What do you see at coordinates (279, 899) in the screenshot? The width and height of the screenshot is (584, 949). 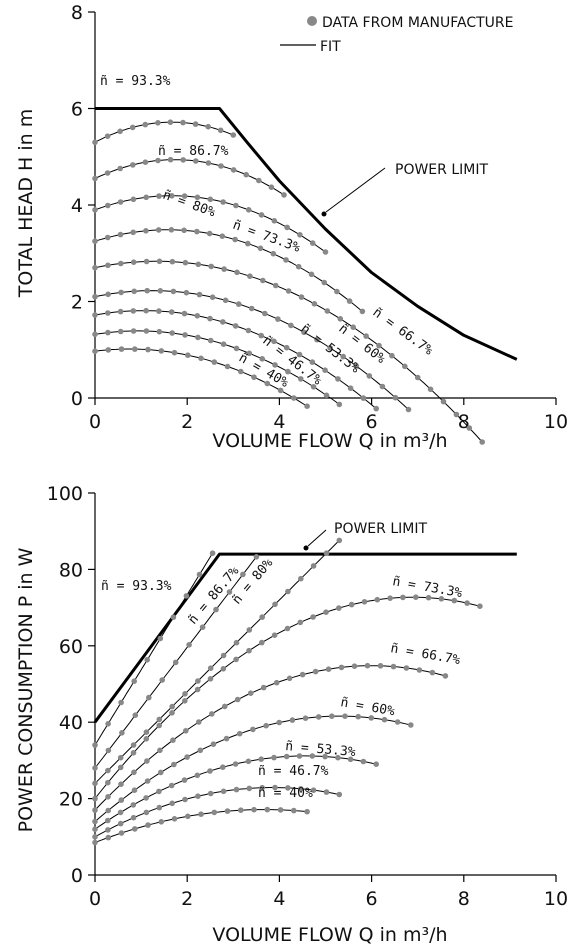 I see `power-x-tick-label: 4` at bounding box center [279, 899].